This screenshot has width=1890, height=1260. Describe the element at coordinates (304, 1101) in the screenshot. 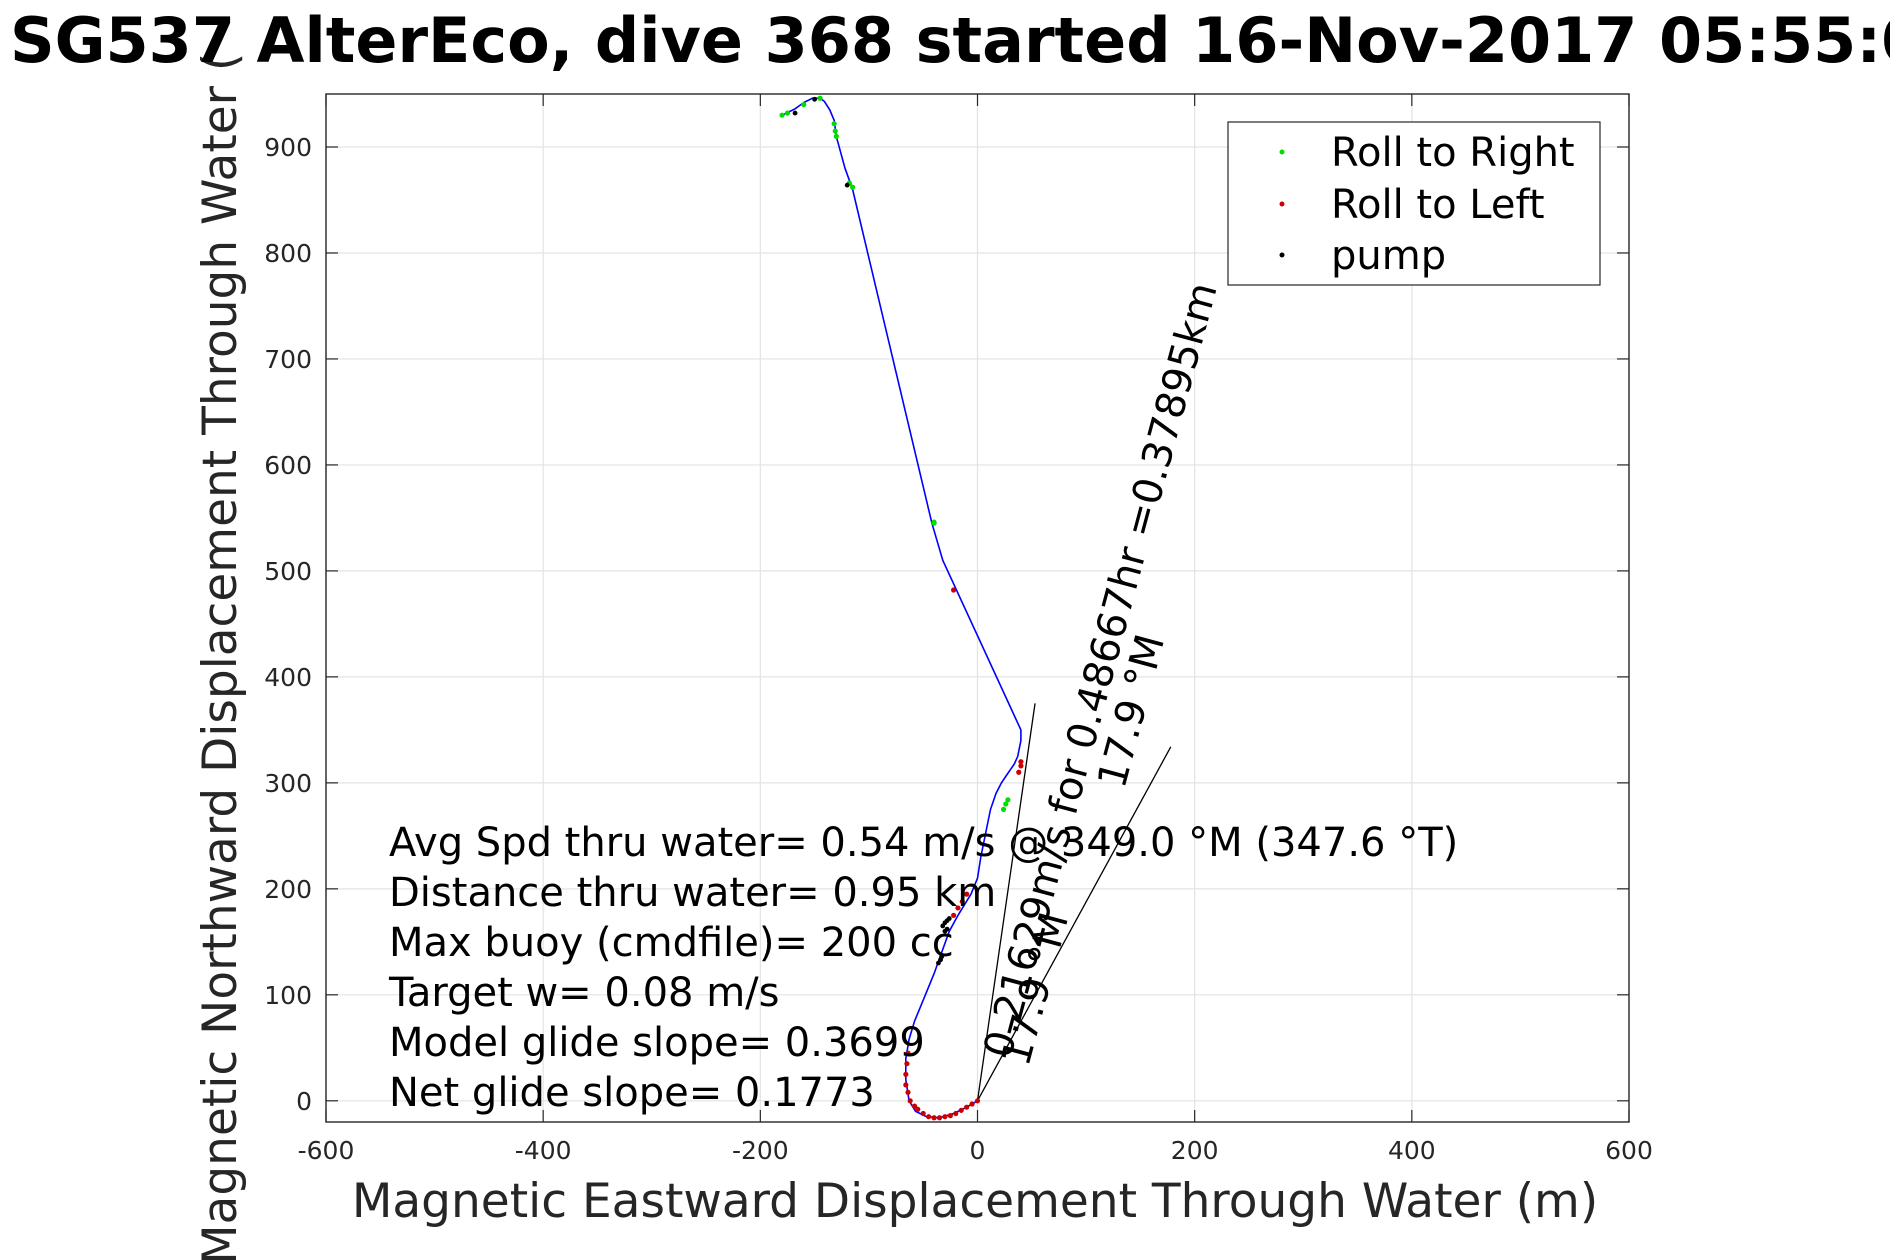

I see `y-tick-label: 0` at that location.